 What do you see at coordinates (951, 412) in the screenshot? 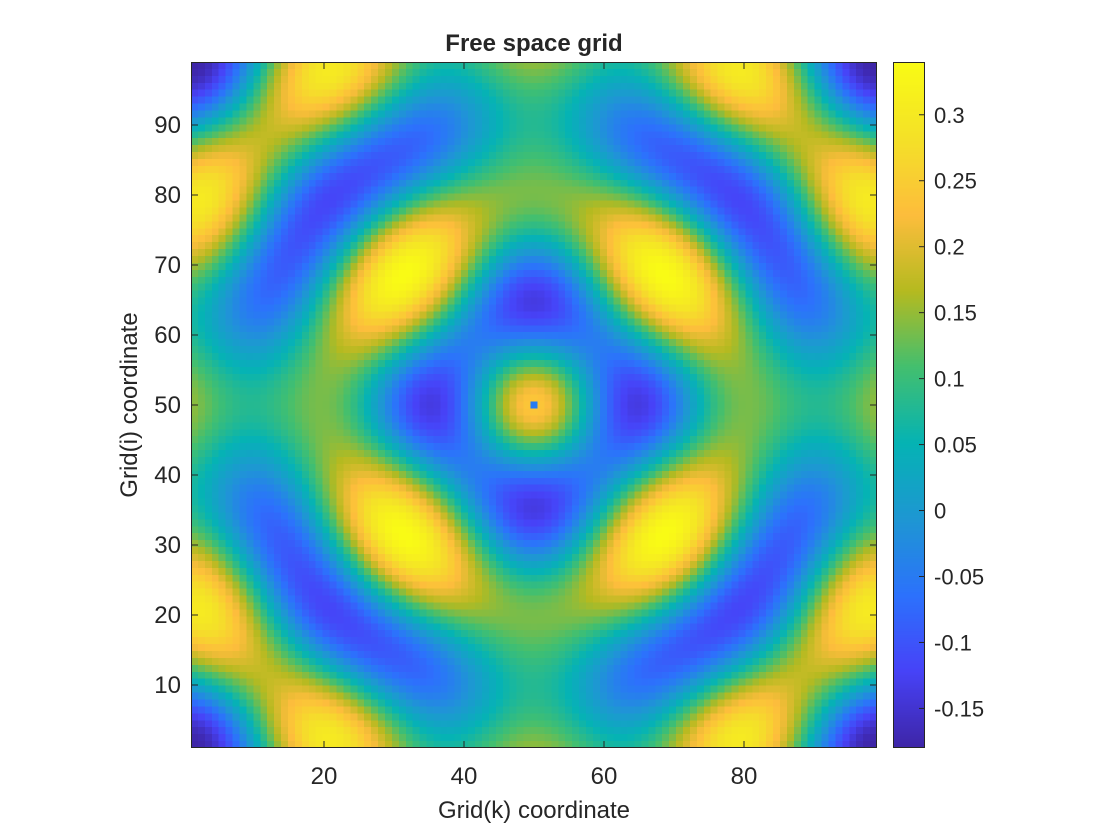
I see `colorbar-ticks: -0.15 -0.1 -0.05 0 0.05 0.1 0.15 0.2 0.25 0.3` at bounding box center [951, 412].